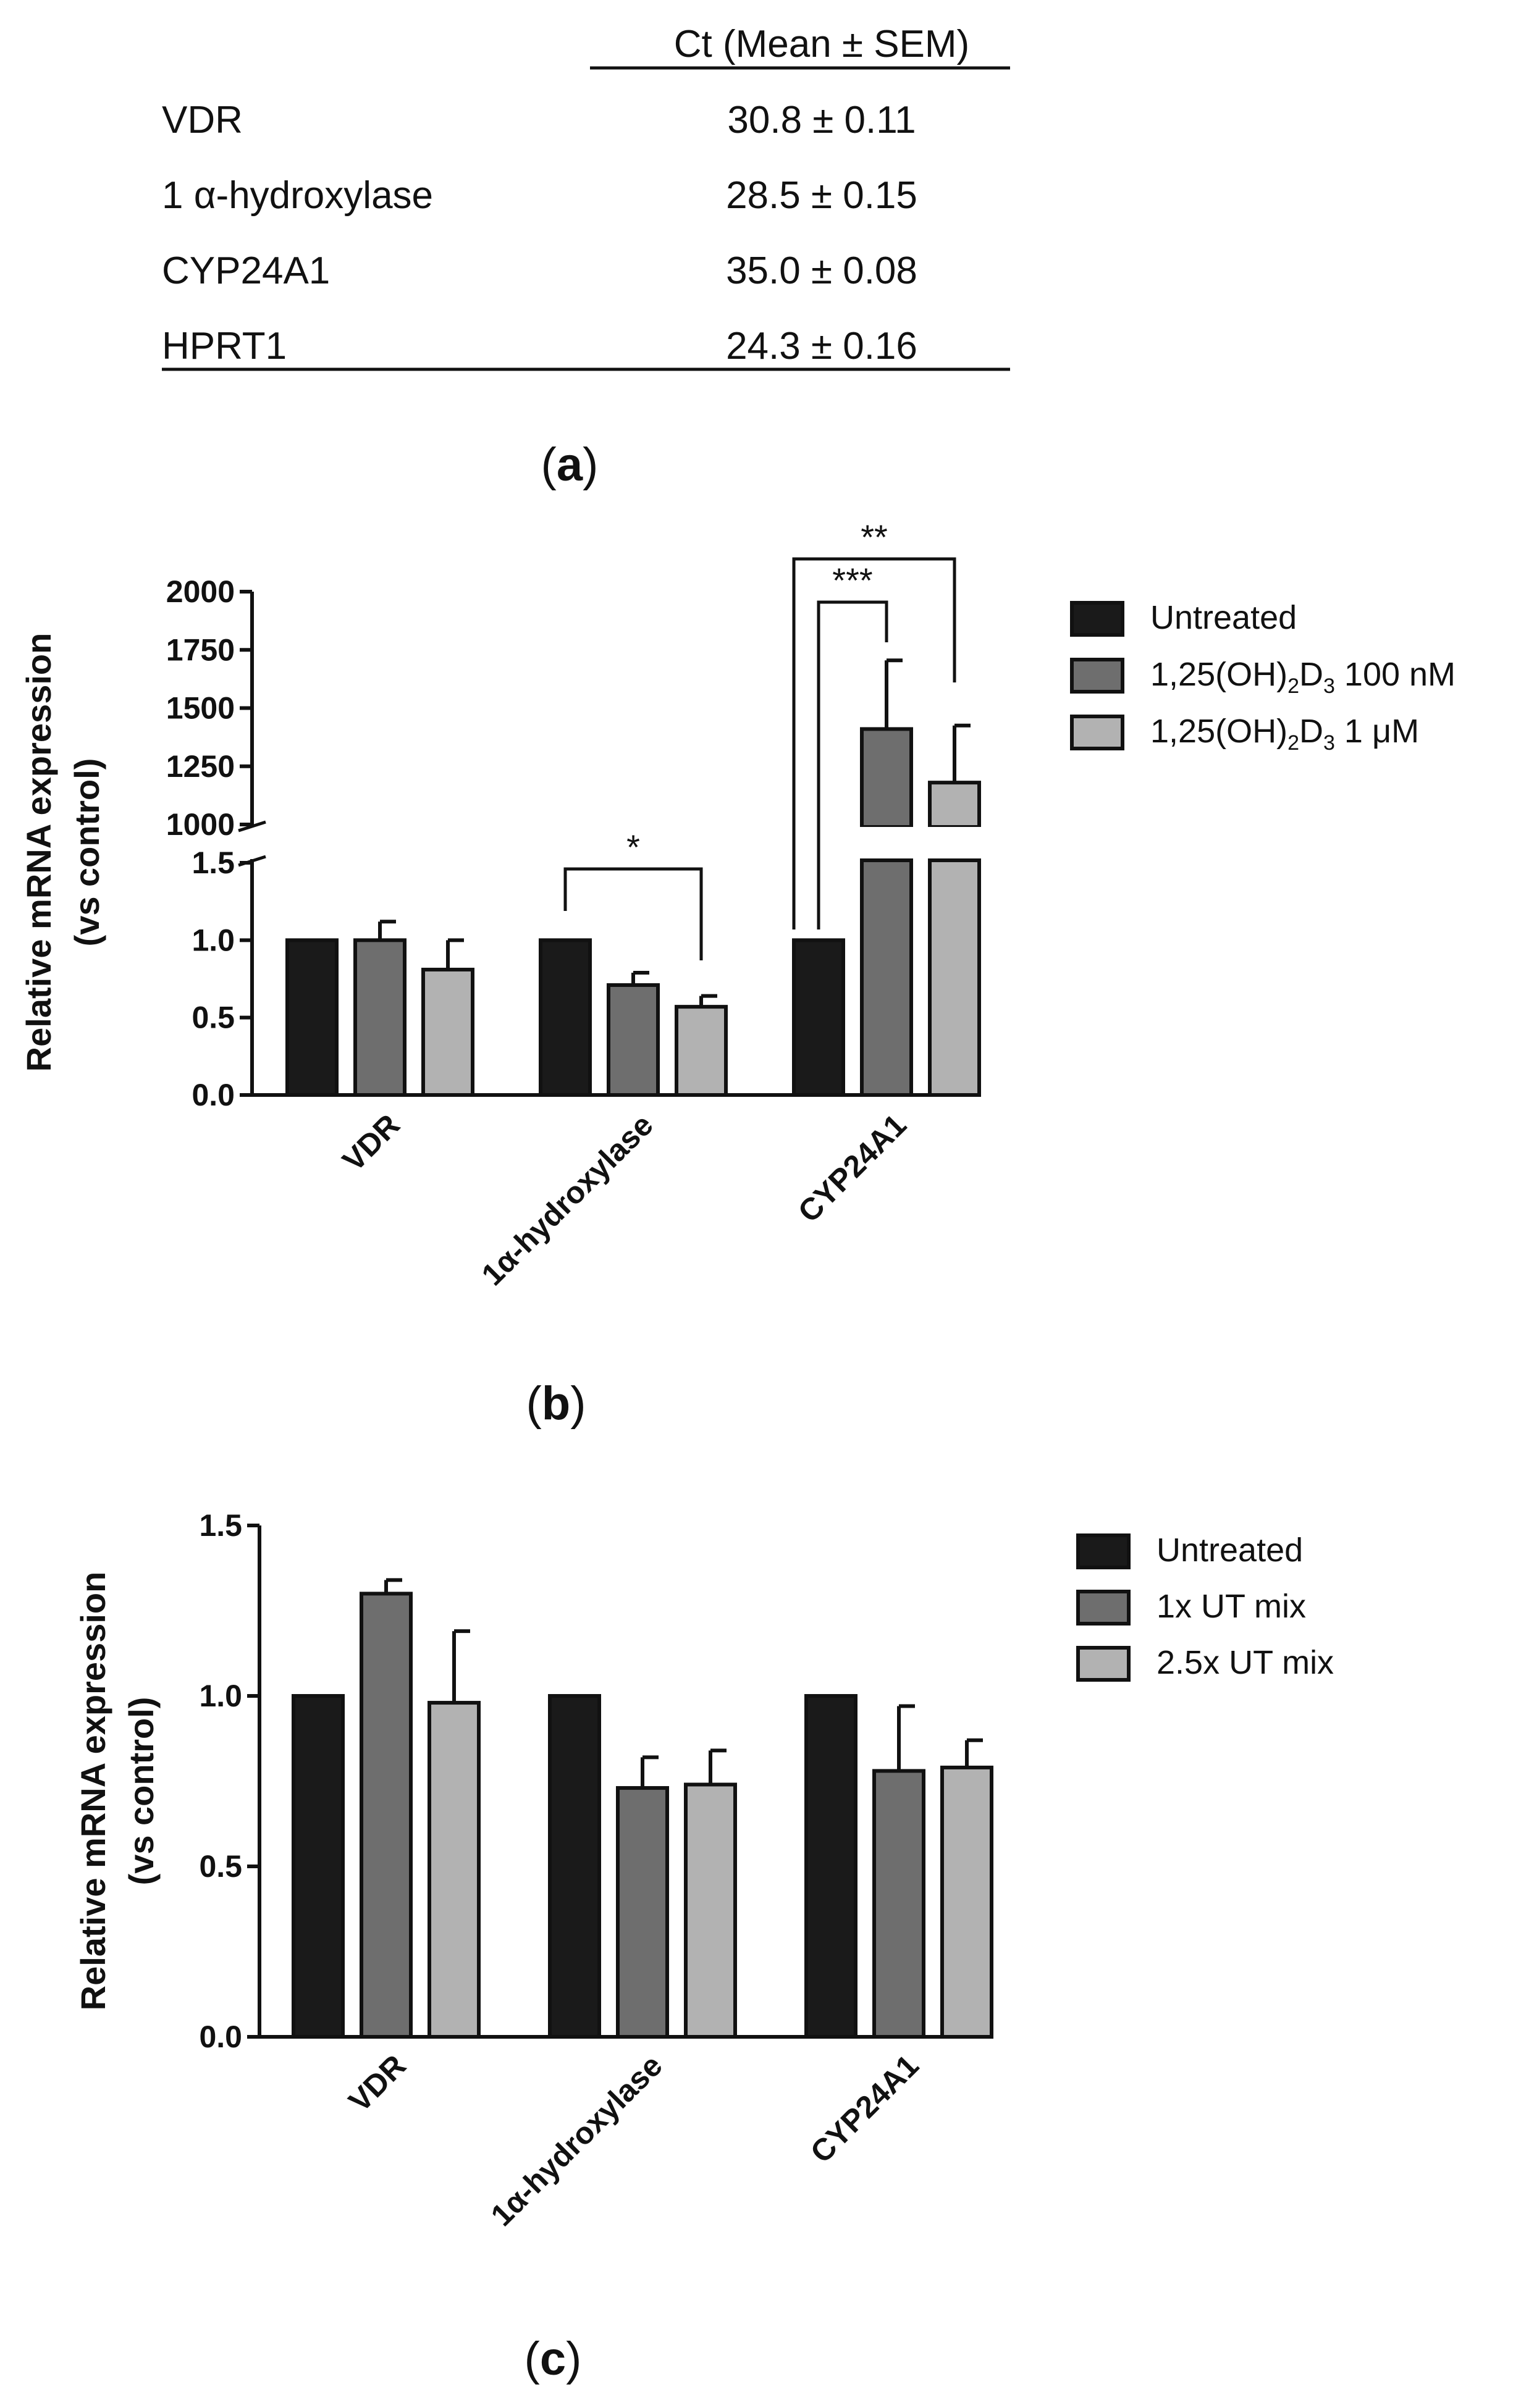 Image resolution: width=1521 pixels, height=2408 pixels. I want to click on table-gene: VDR, so click(202, 120).